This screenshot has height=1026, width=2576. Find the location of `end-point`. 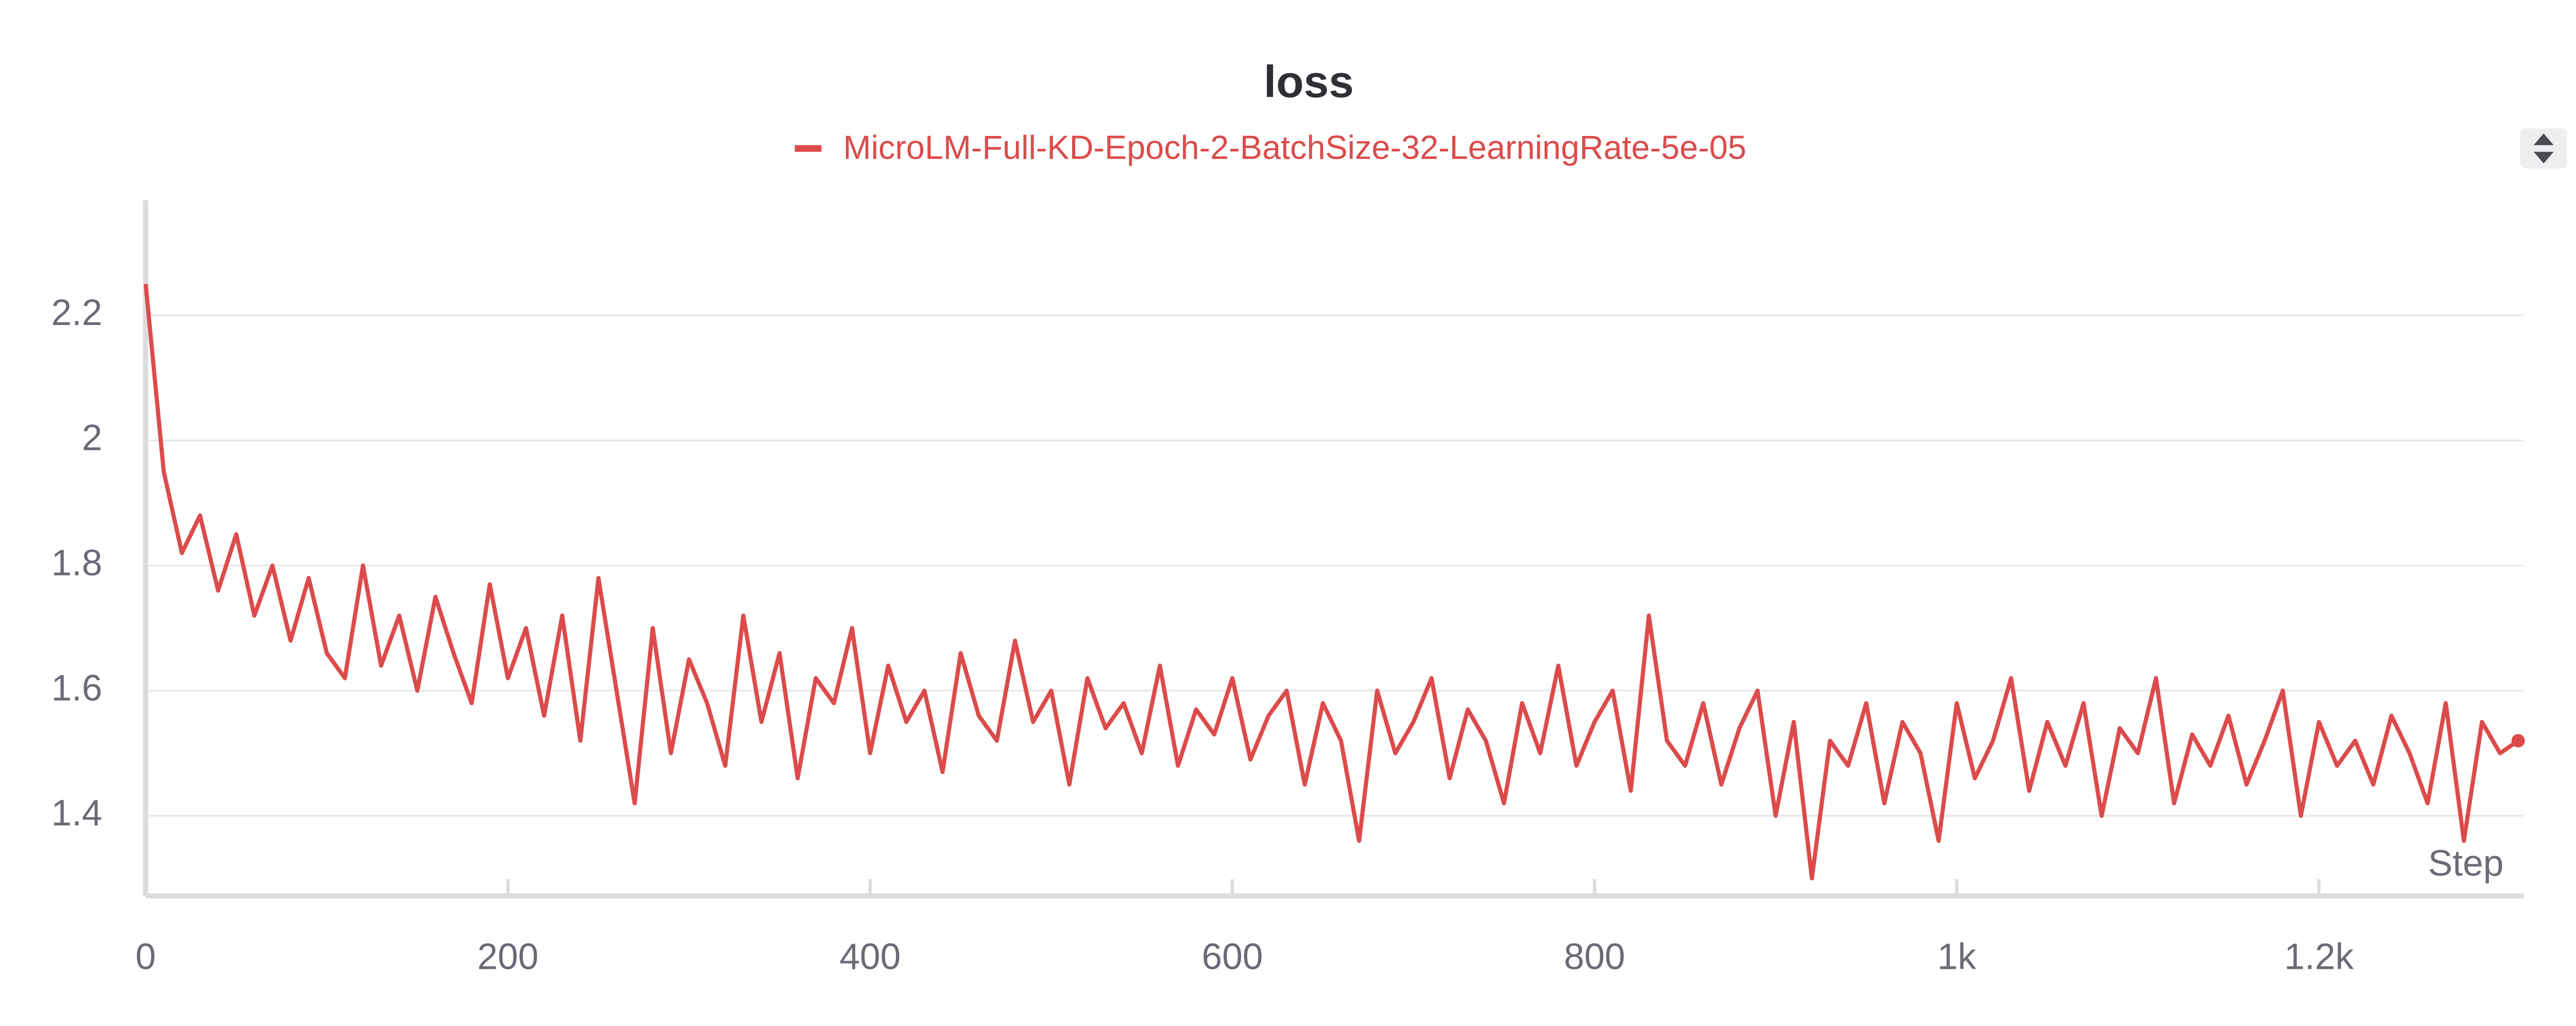

end-point is located at coordinates (2518, 741).